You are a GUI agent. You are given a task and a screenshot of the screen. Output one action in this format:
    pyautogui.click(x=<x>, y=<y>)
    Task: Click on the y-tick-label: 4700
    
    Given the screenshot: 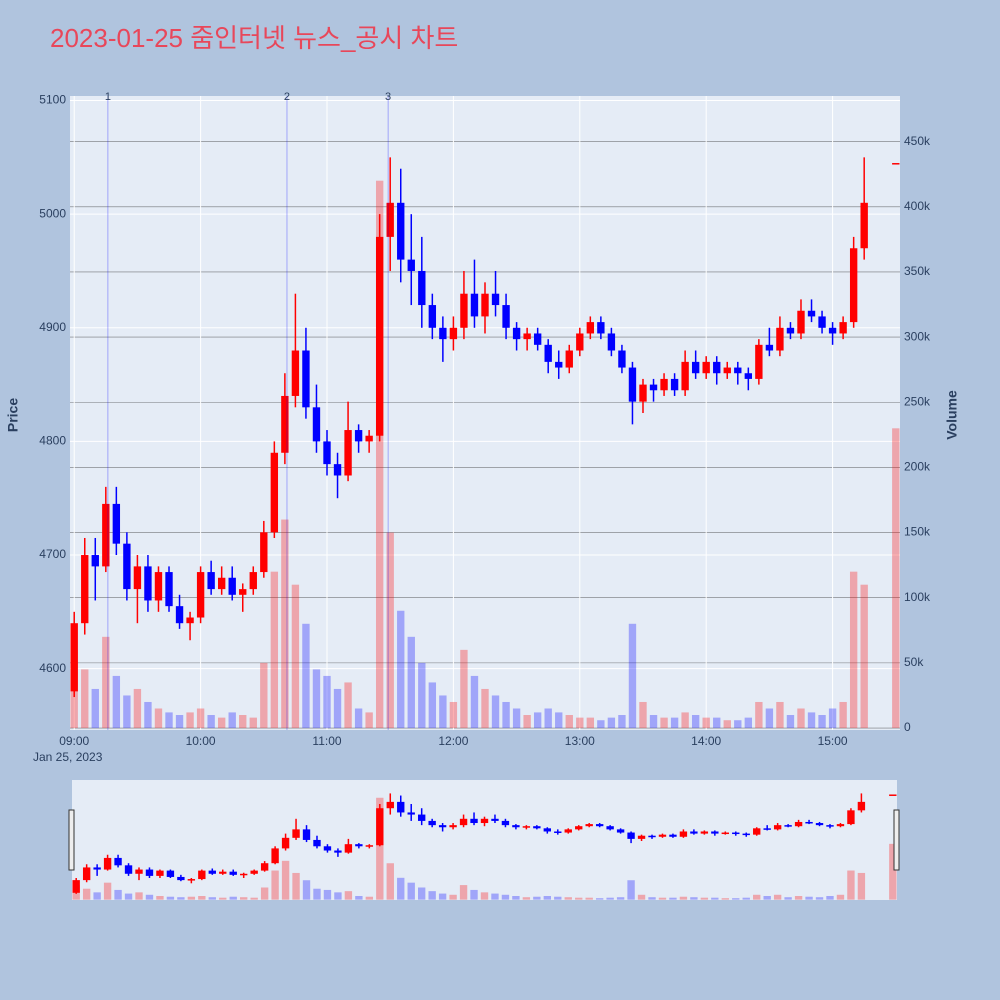 What is the action you would take?
    pyautogui.click(x=52, y=554)
    